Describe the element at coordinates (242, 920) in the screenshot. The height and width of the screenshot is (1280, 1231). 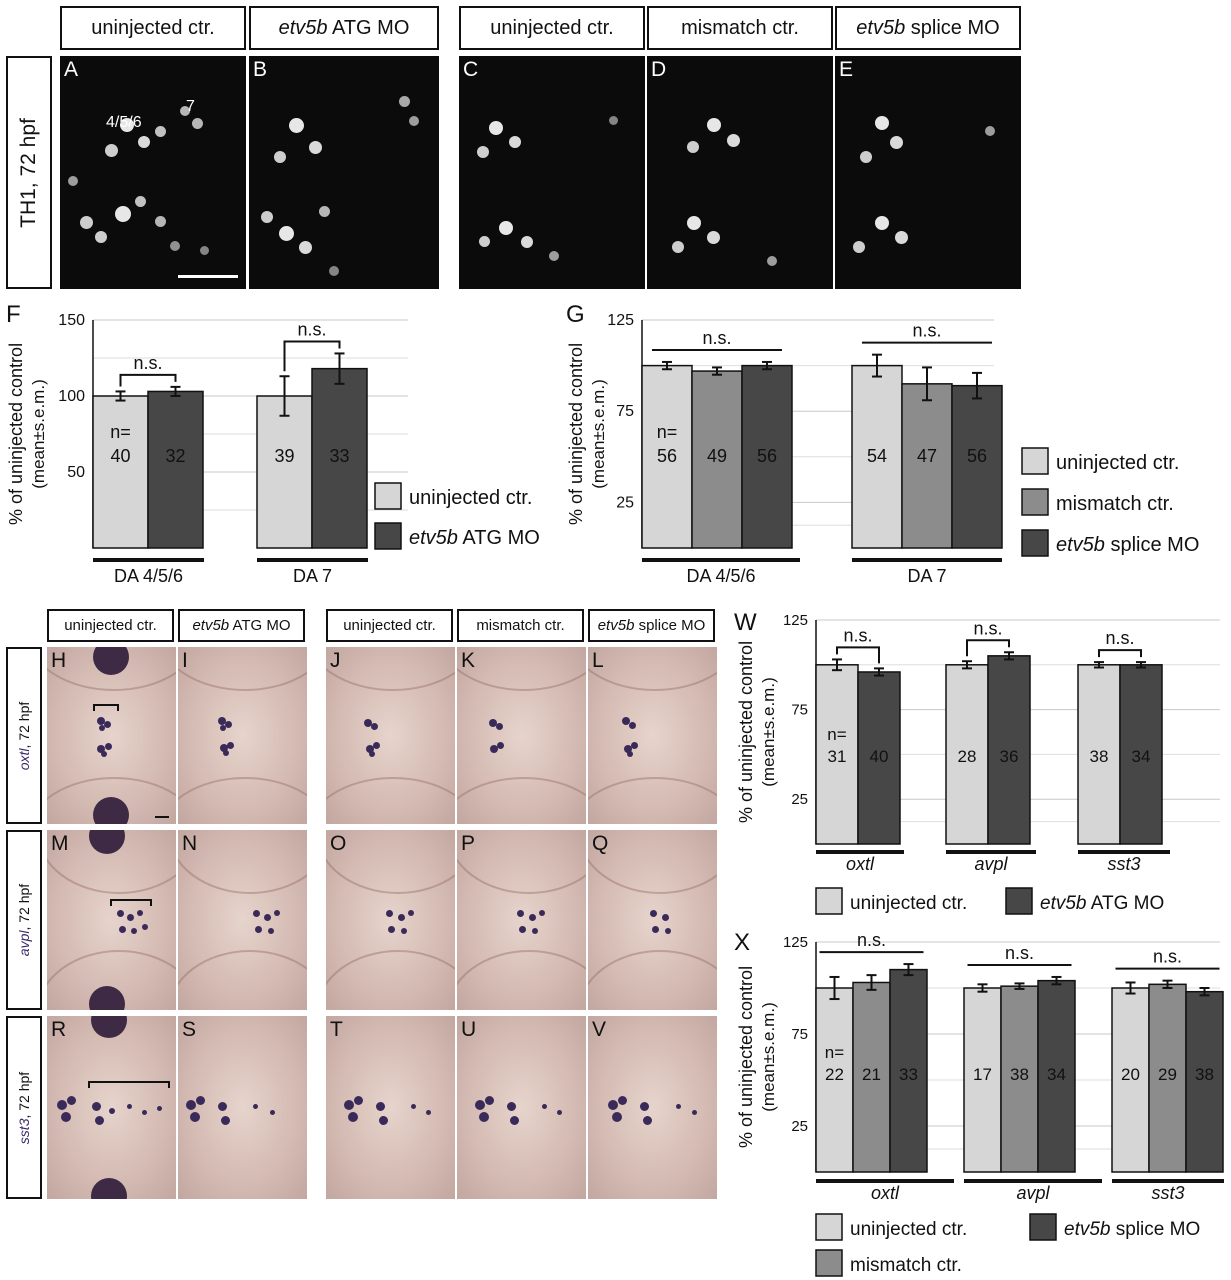
I see `panel-n-image: N` at that location.